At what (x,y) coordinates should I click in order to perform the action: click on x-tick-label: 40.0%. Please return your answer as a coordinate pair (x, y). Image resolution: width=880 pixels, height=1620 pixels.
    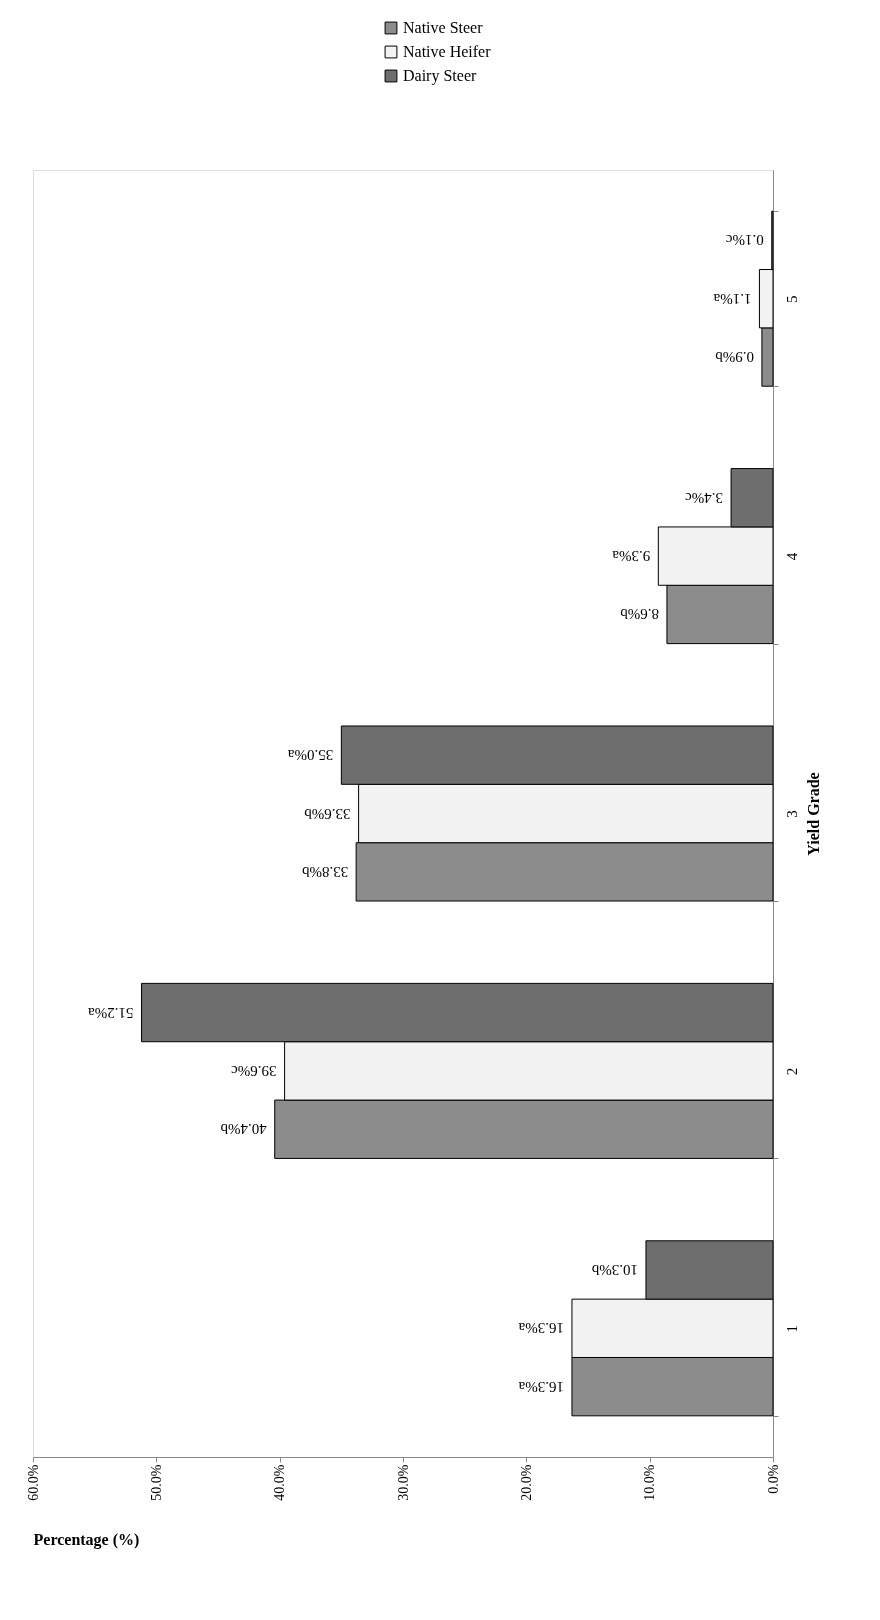
    Looking at the image, I should click on (280, 1482).